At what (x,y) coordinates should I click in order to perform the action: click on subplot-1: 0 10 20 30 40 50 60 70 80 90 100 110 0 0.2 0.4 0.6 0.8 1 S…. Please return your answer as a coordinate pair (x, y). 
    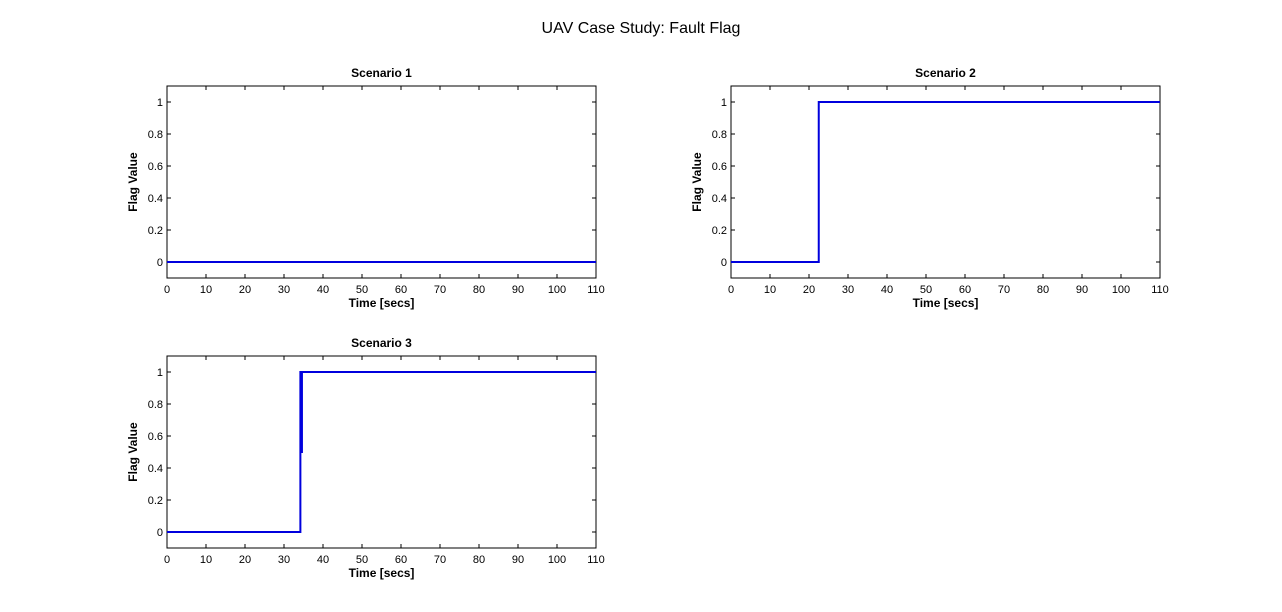
    Looking at the image, I should click on (365, 188).